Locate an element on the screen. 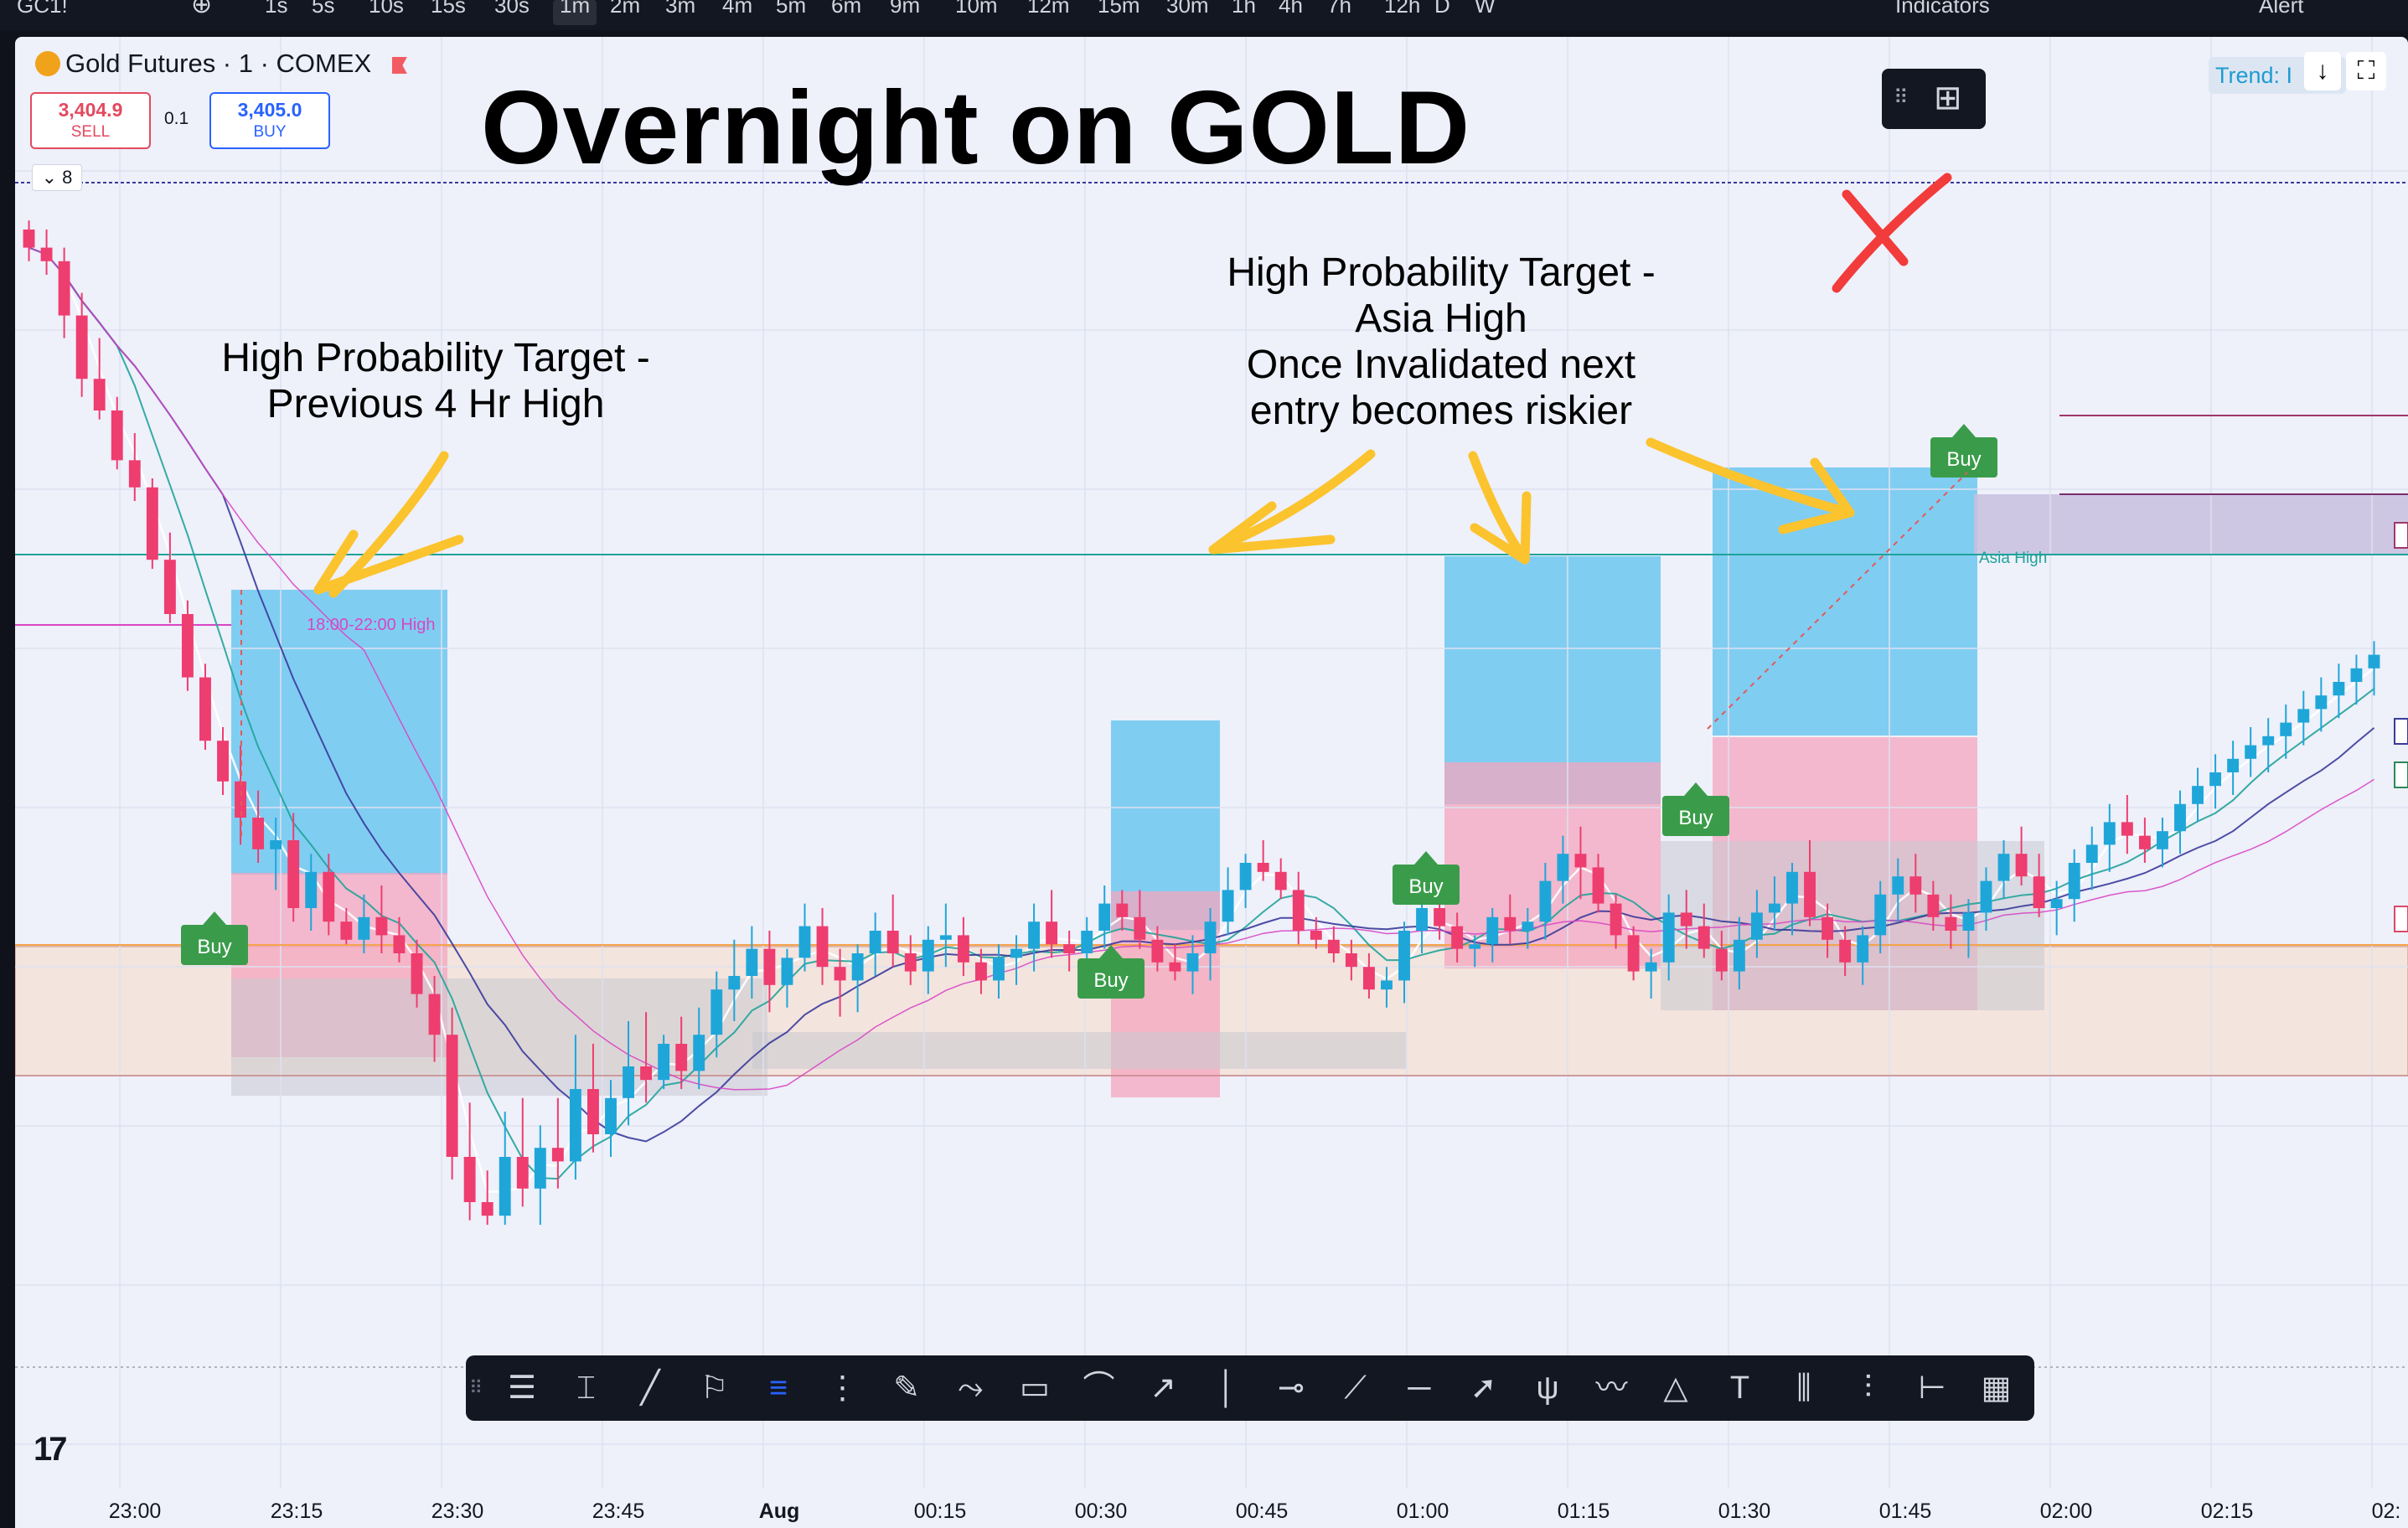 This screenshot has width=2408, height=1528. curve-tool-icon: ⌒ is located at coordinates (1099, 1388).